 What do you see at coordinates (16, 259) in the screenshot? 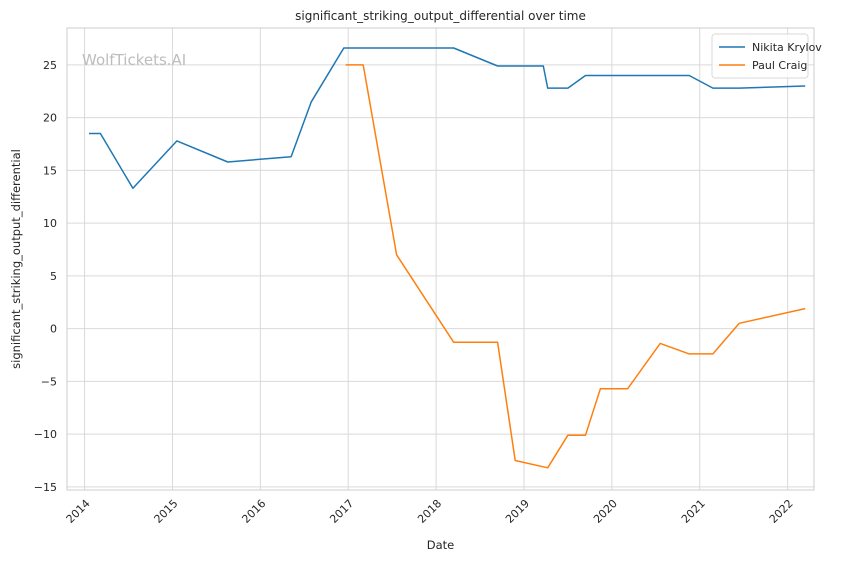
I see `y-axis-title: significant_striking_output_differential` at bounding box center [16, 259].